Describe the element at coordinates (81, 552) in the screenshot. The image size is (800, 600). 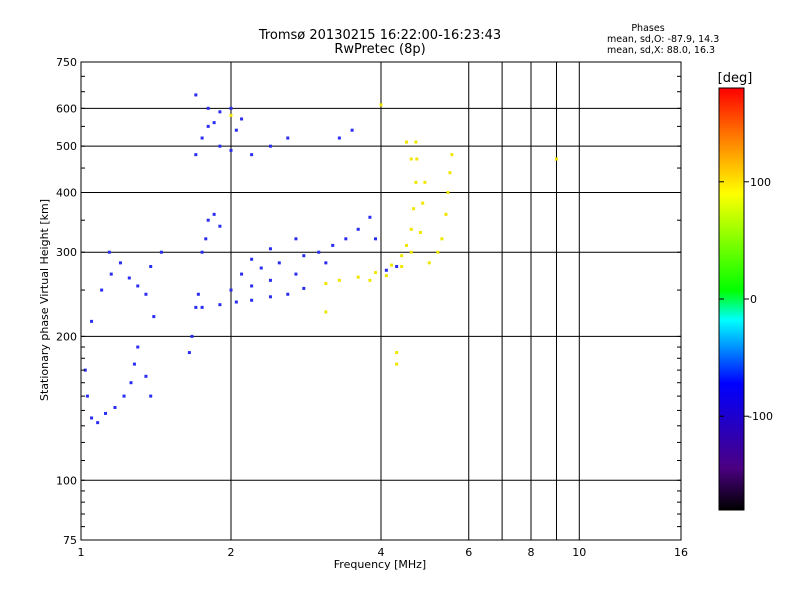
I see `x-tick-label: 1` at that location.